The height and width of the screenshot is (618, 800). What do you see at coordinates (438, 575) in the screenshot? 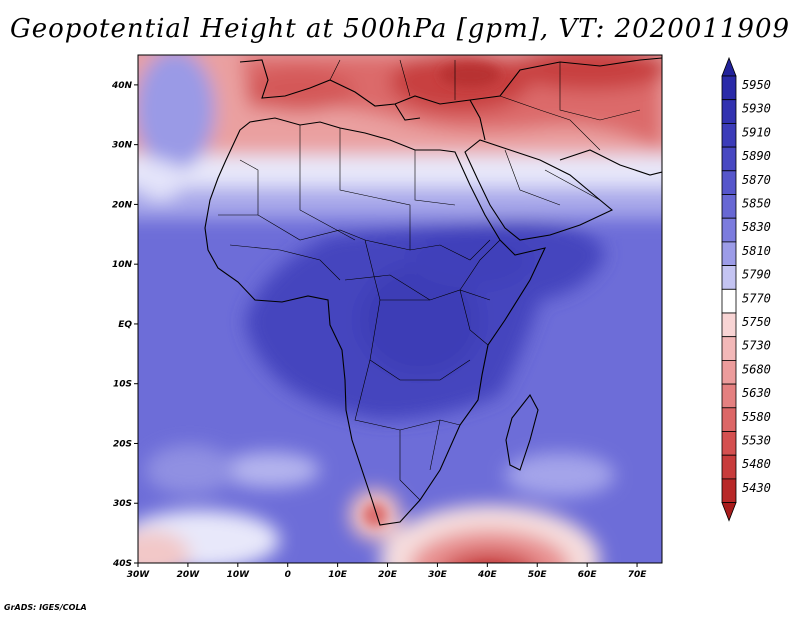
I see `lon-tick-label: 30E` at bounding box center [438, 575].